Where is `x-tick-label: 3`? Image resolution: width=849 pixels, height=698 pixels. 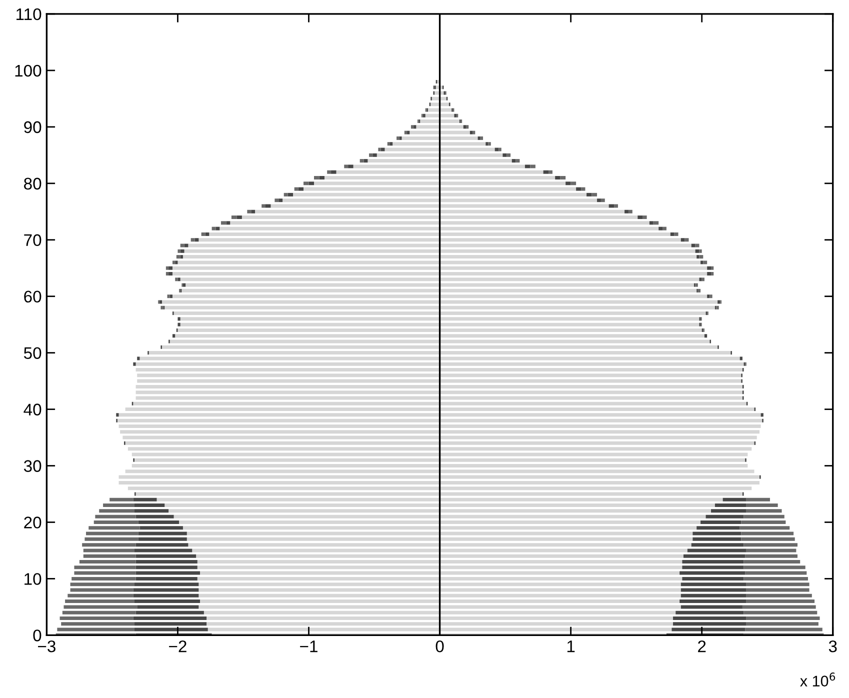 x-tick-label: 3 is located at coordinates (832, 646).